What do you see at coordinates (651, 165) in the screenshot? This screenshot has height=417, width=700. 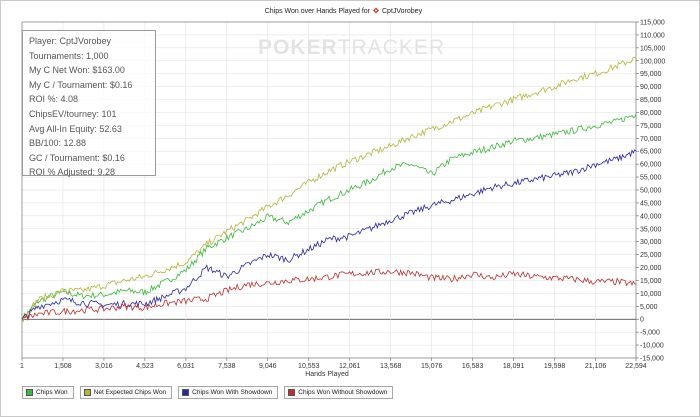 I see `y-tick-label: 60,000` at bounding box center [651, 165].